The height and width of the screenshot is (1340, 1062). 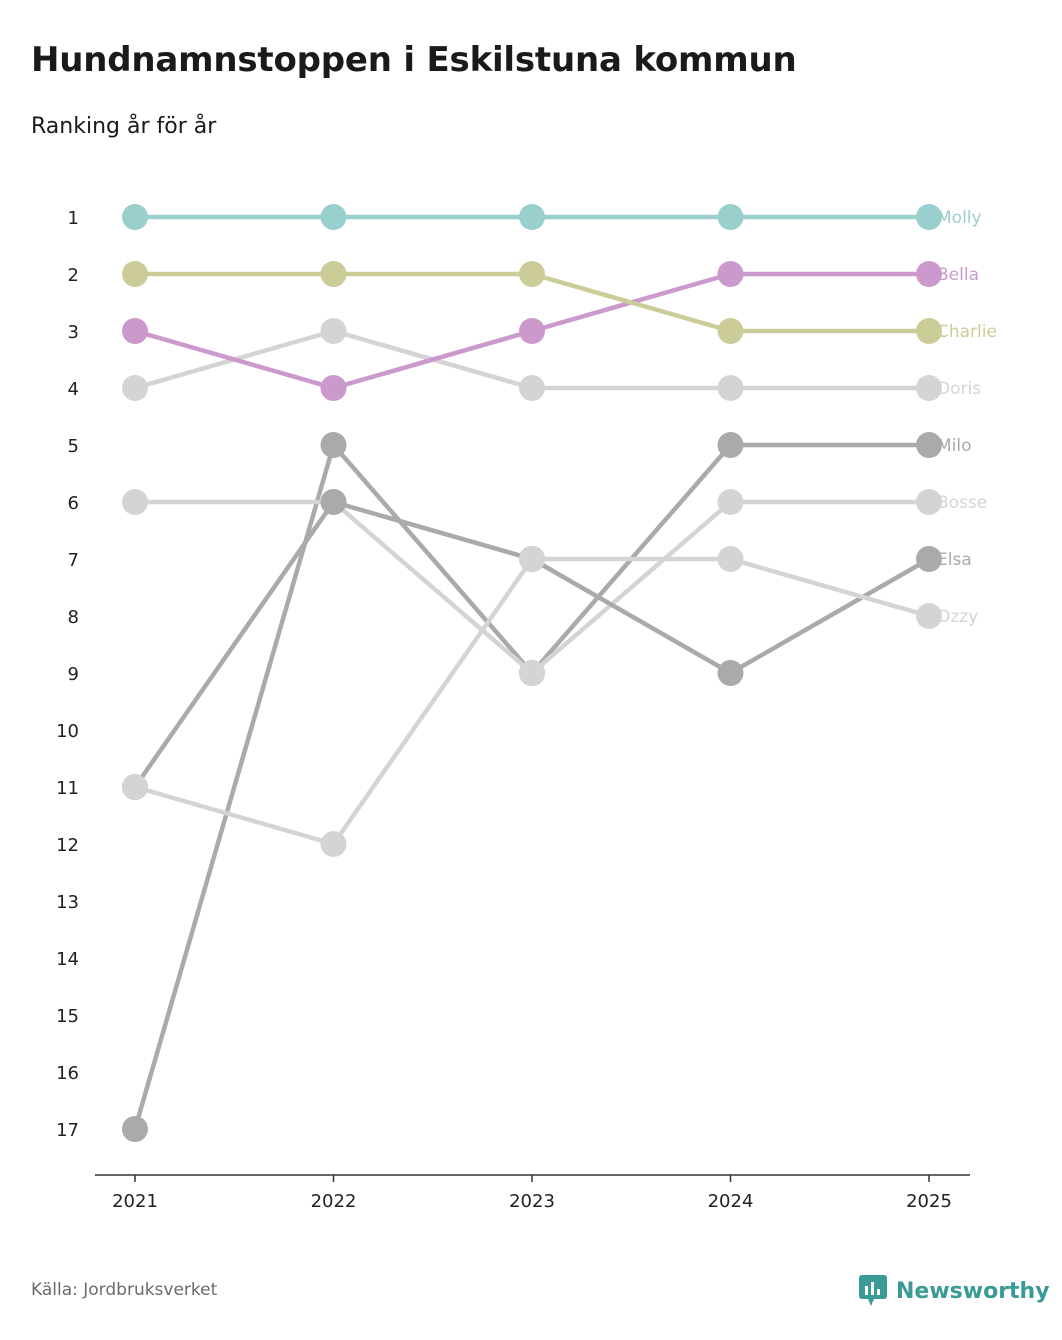 I want to click on y-tick-label: 9, so click(x=73, y=674).